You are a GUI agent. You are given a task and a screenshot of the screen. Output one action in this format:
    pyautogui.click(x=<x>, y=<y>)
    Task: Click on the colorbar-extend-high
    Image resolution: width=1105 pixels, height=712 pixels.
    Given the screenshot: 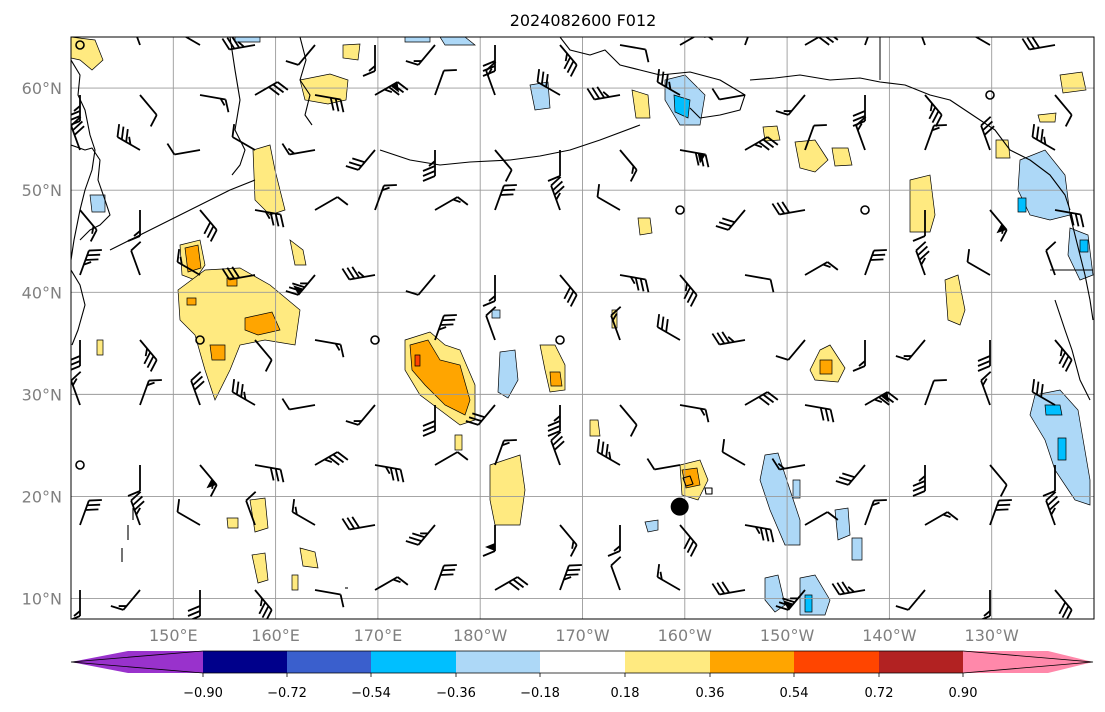 What is the action you would take?
    pyautogui.click(x=1028, y=662)
    